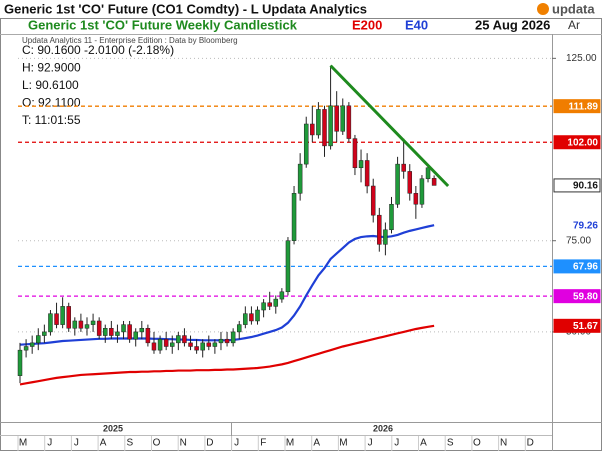 The height and width of the screenshot is (451, 602). Describe the element at coordinates (51, 120) in the screenshot. I see `info-line: T: 11:01:55` at that location.